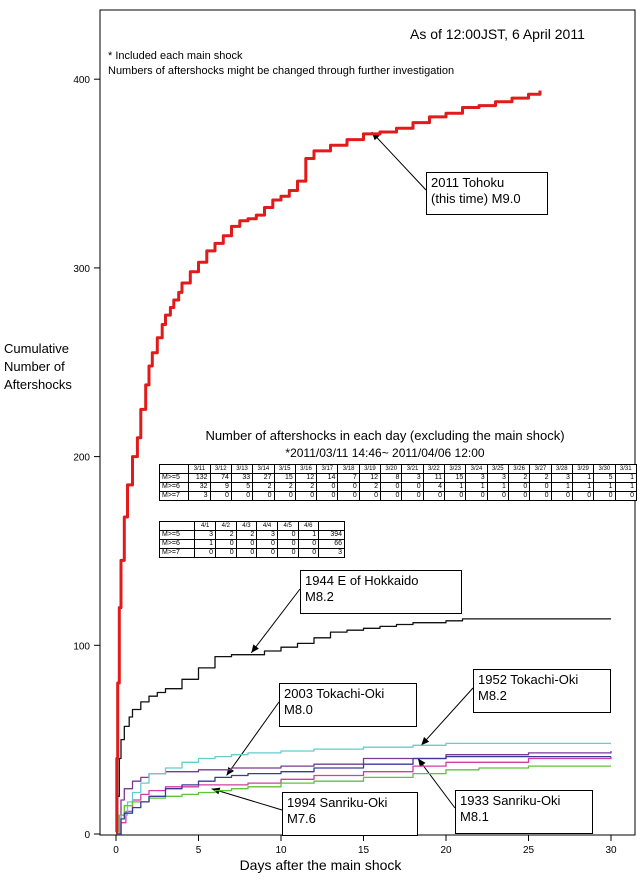 This screenshot has height=883, width=641. Describe the element at coordinates (81, 269) in the screenshot. I see `y-tick-label: 300` at that location.